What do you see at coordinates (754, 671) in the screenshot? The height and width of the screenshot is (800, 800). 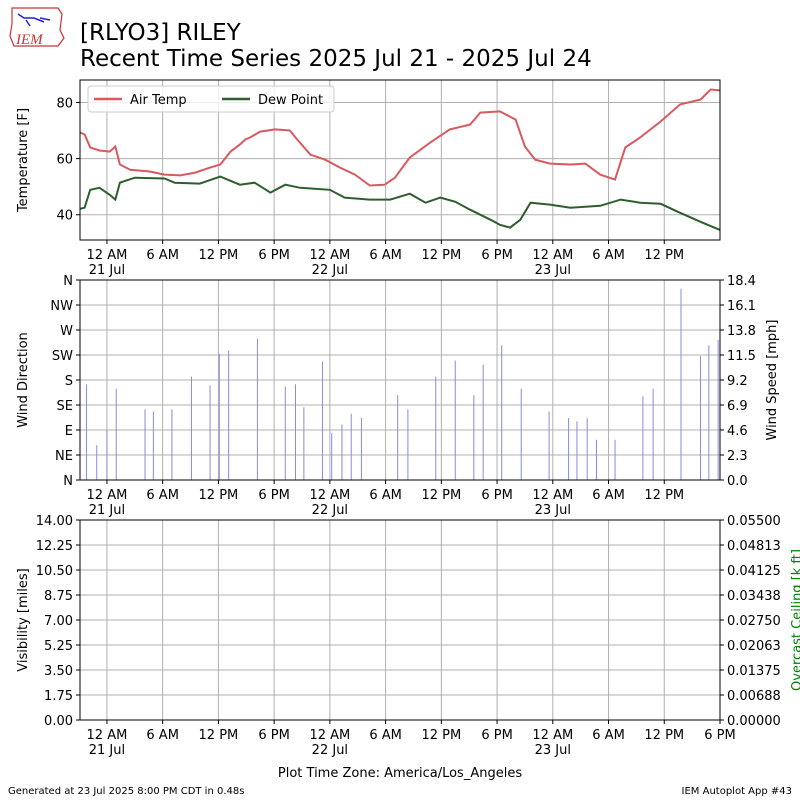 I see `y2-tick-label: 0.01375` at bounding box center [754, 671].